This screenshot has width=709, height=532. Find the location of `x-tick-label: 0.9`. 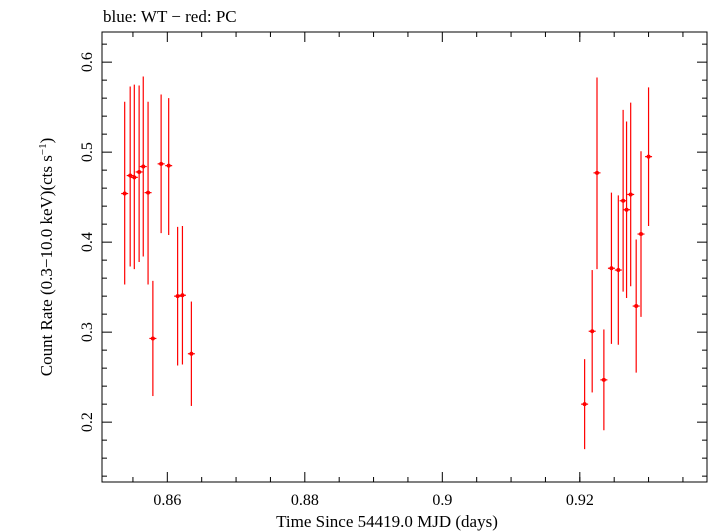

x-tick-label: 0.9 is located at coordinates (442, 500).